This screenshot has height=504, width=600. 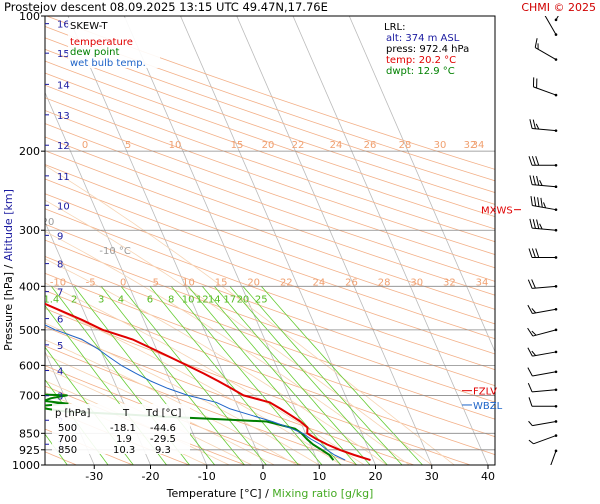 I want to click on pressure-tick-label: 850, so click(x=29, y=433).